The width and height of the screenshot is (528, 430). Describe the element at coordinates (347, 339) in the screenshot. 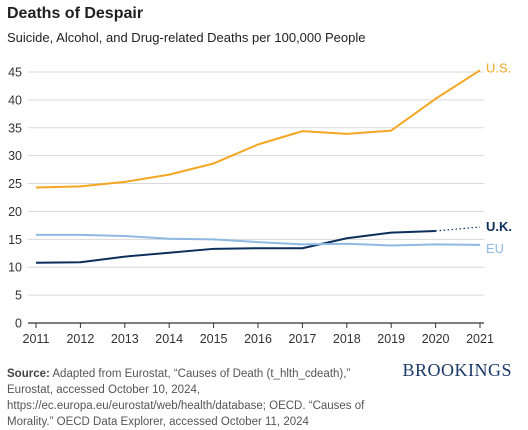

I see `x-tick-label-2018: 2018` at that location.